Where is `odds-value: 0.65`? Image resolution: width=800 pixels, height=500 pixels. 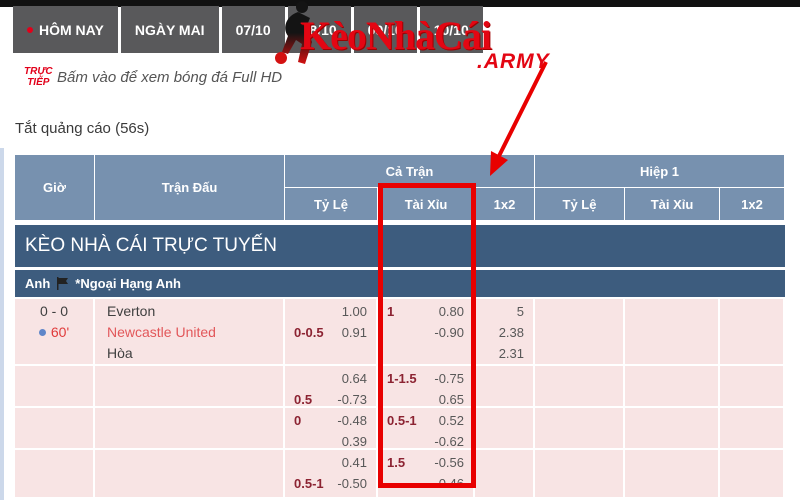 odds-value: 0.65 is located at coordinates (451, 399).